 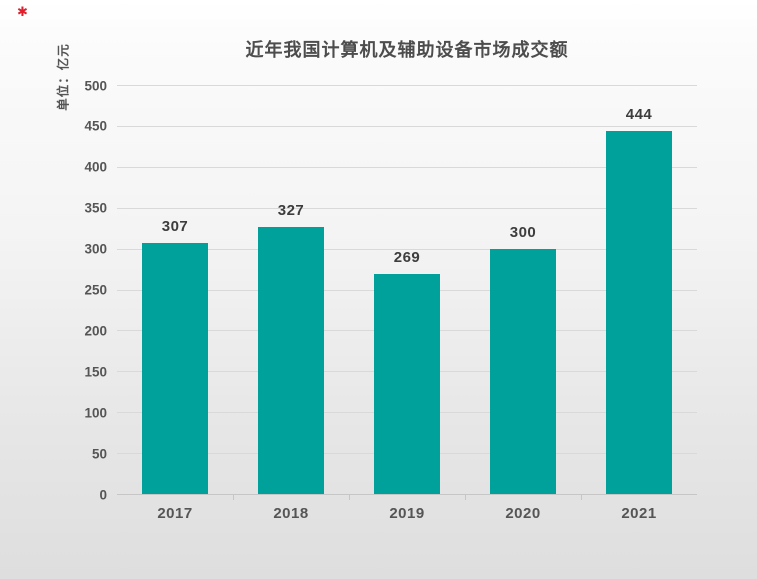 What do you see at coordinates (99, 454) in the screenshot?
I see `y-tick-label: 50` at bounding box center [99, 454].